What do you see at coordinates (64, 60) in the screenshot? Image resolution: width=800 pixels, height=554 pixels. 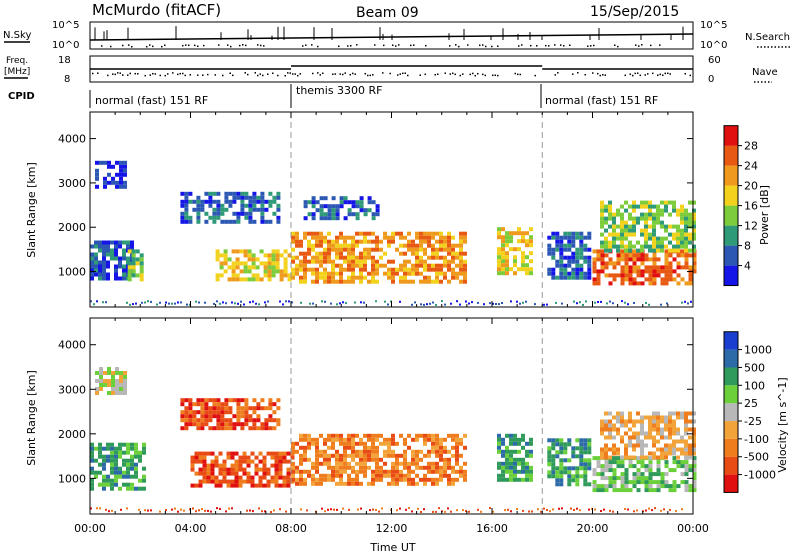 I see `freq-tick-top: 18` at bounding box center [64, 60].